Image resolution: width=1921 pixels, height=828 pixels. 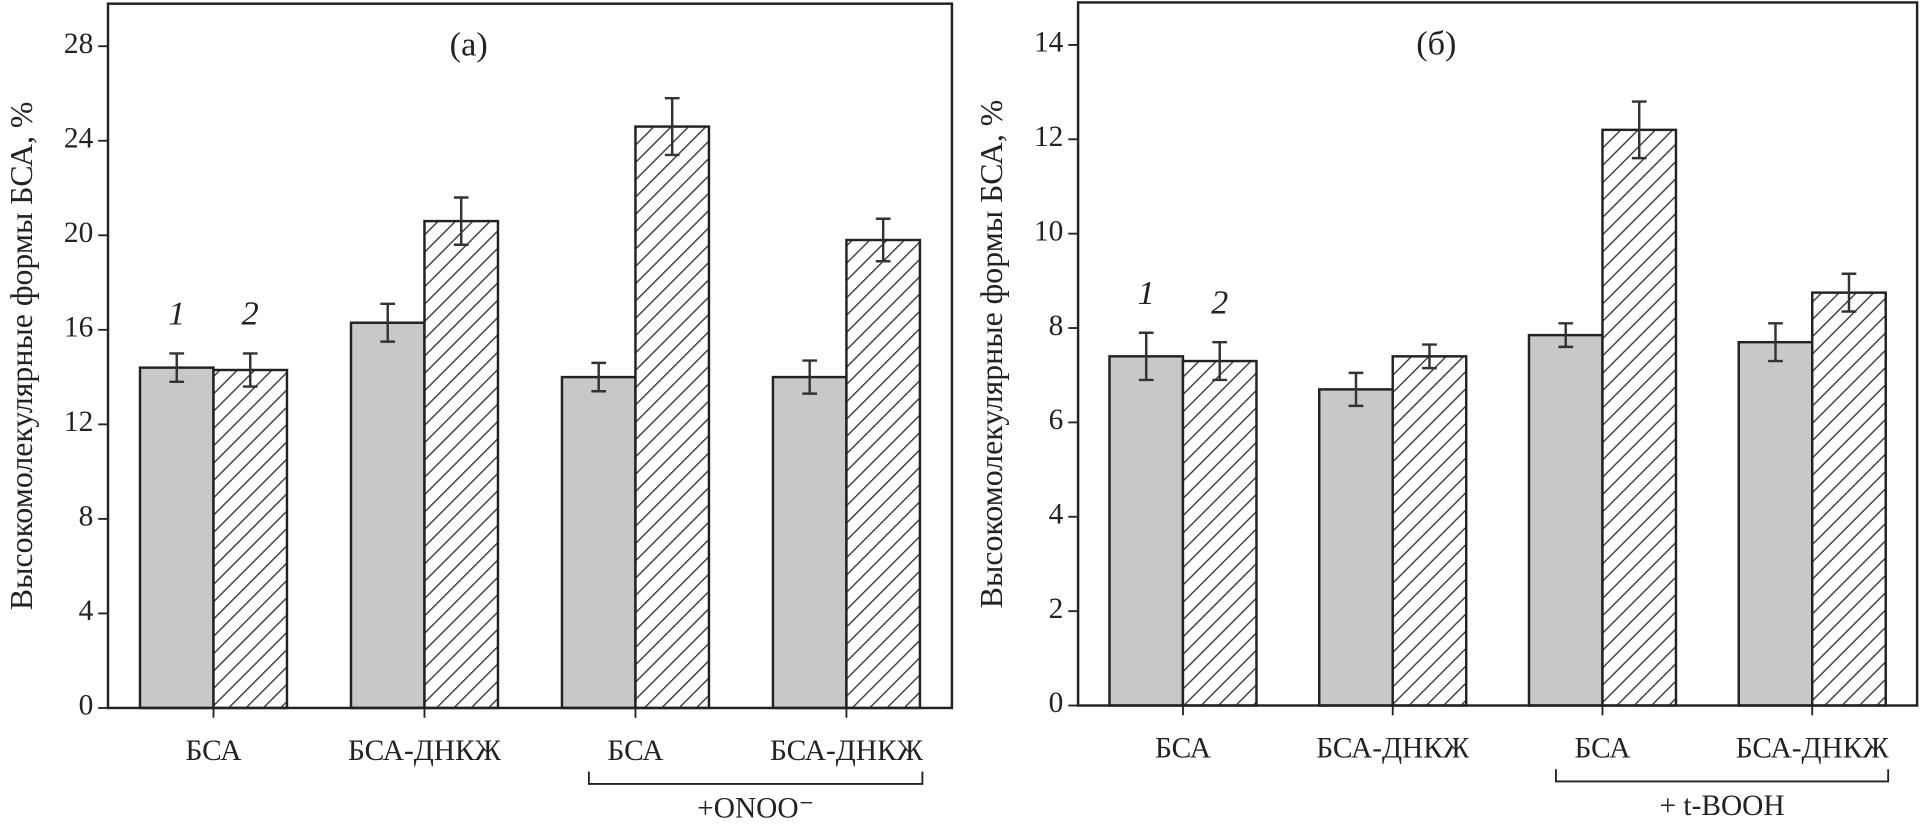 I want to click on group-label: + t-BOOH, so click(x=1722, y=806).